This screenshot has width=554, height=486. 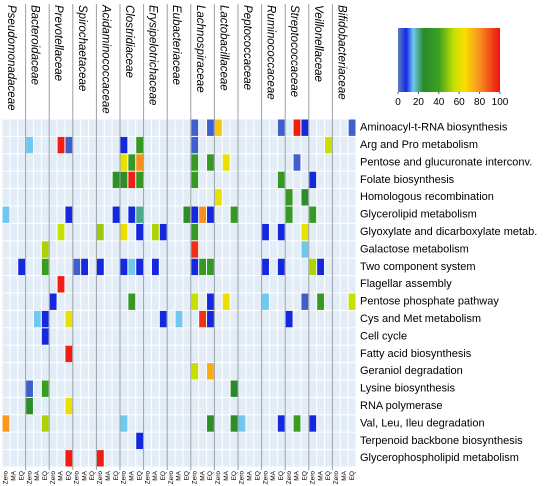 I want to click on family-label: Veillonellaceae, so click(x=318, y=43).